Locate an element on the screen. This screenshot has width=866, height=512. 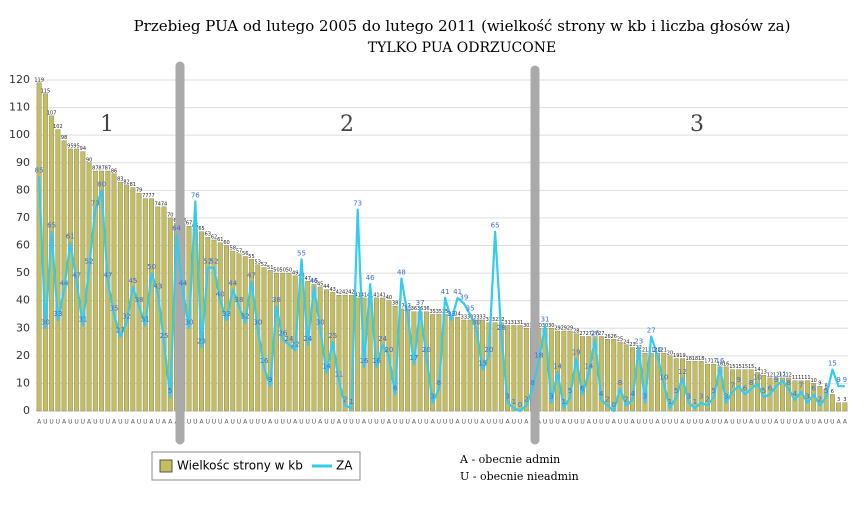
bar-value-label: 20 is located at coordinates (670, 353).